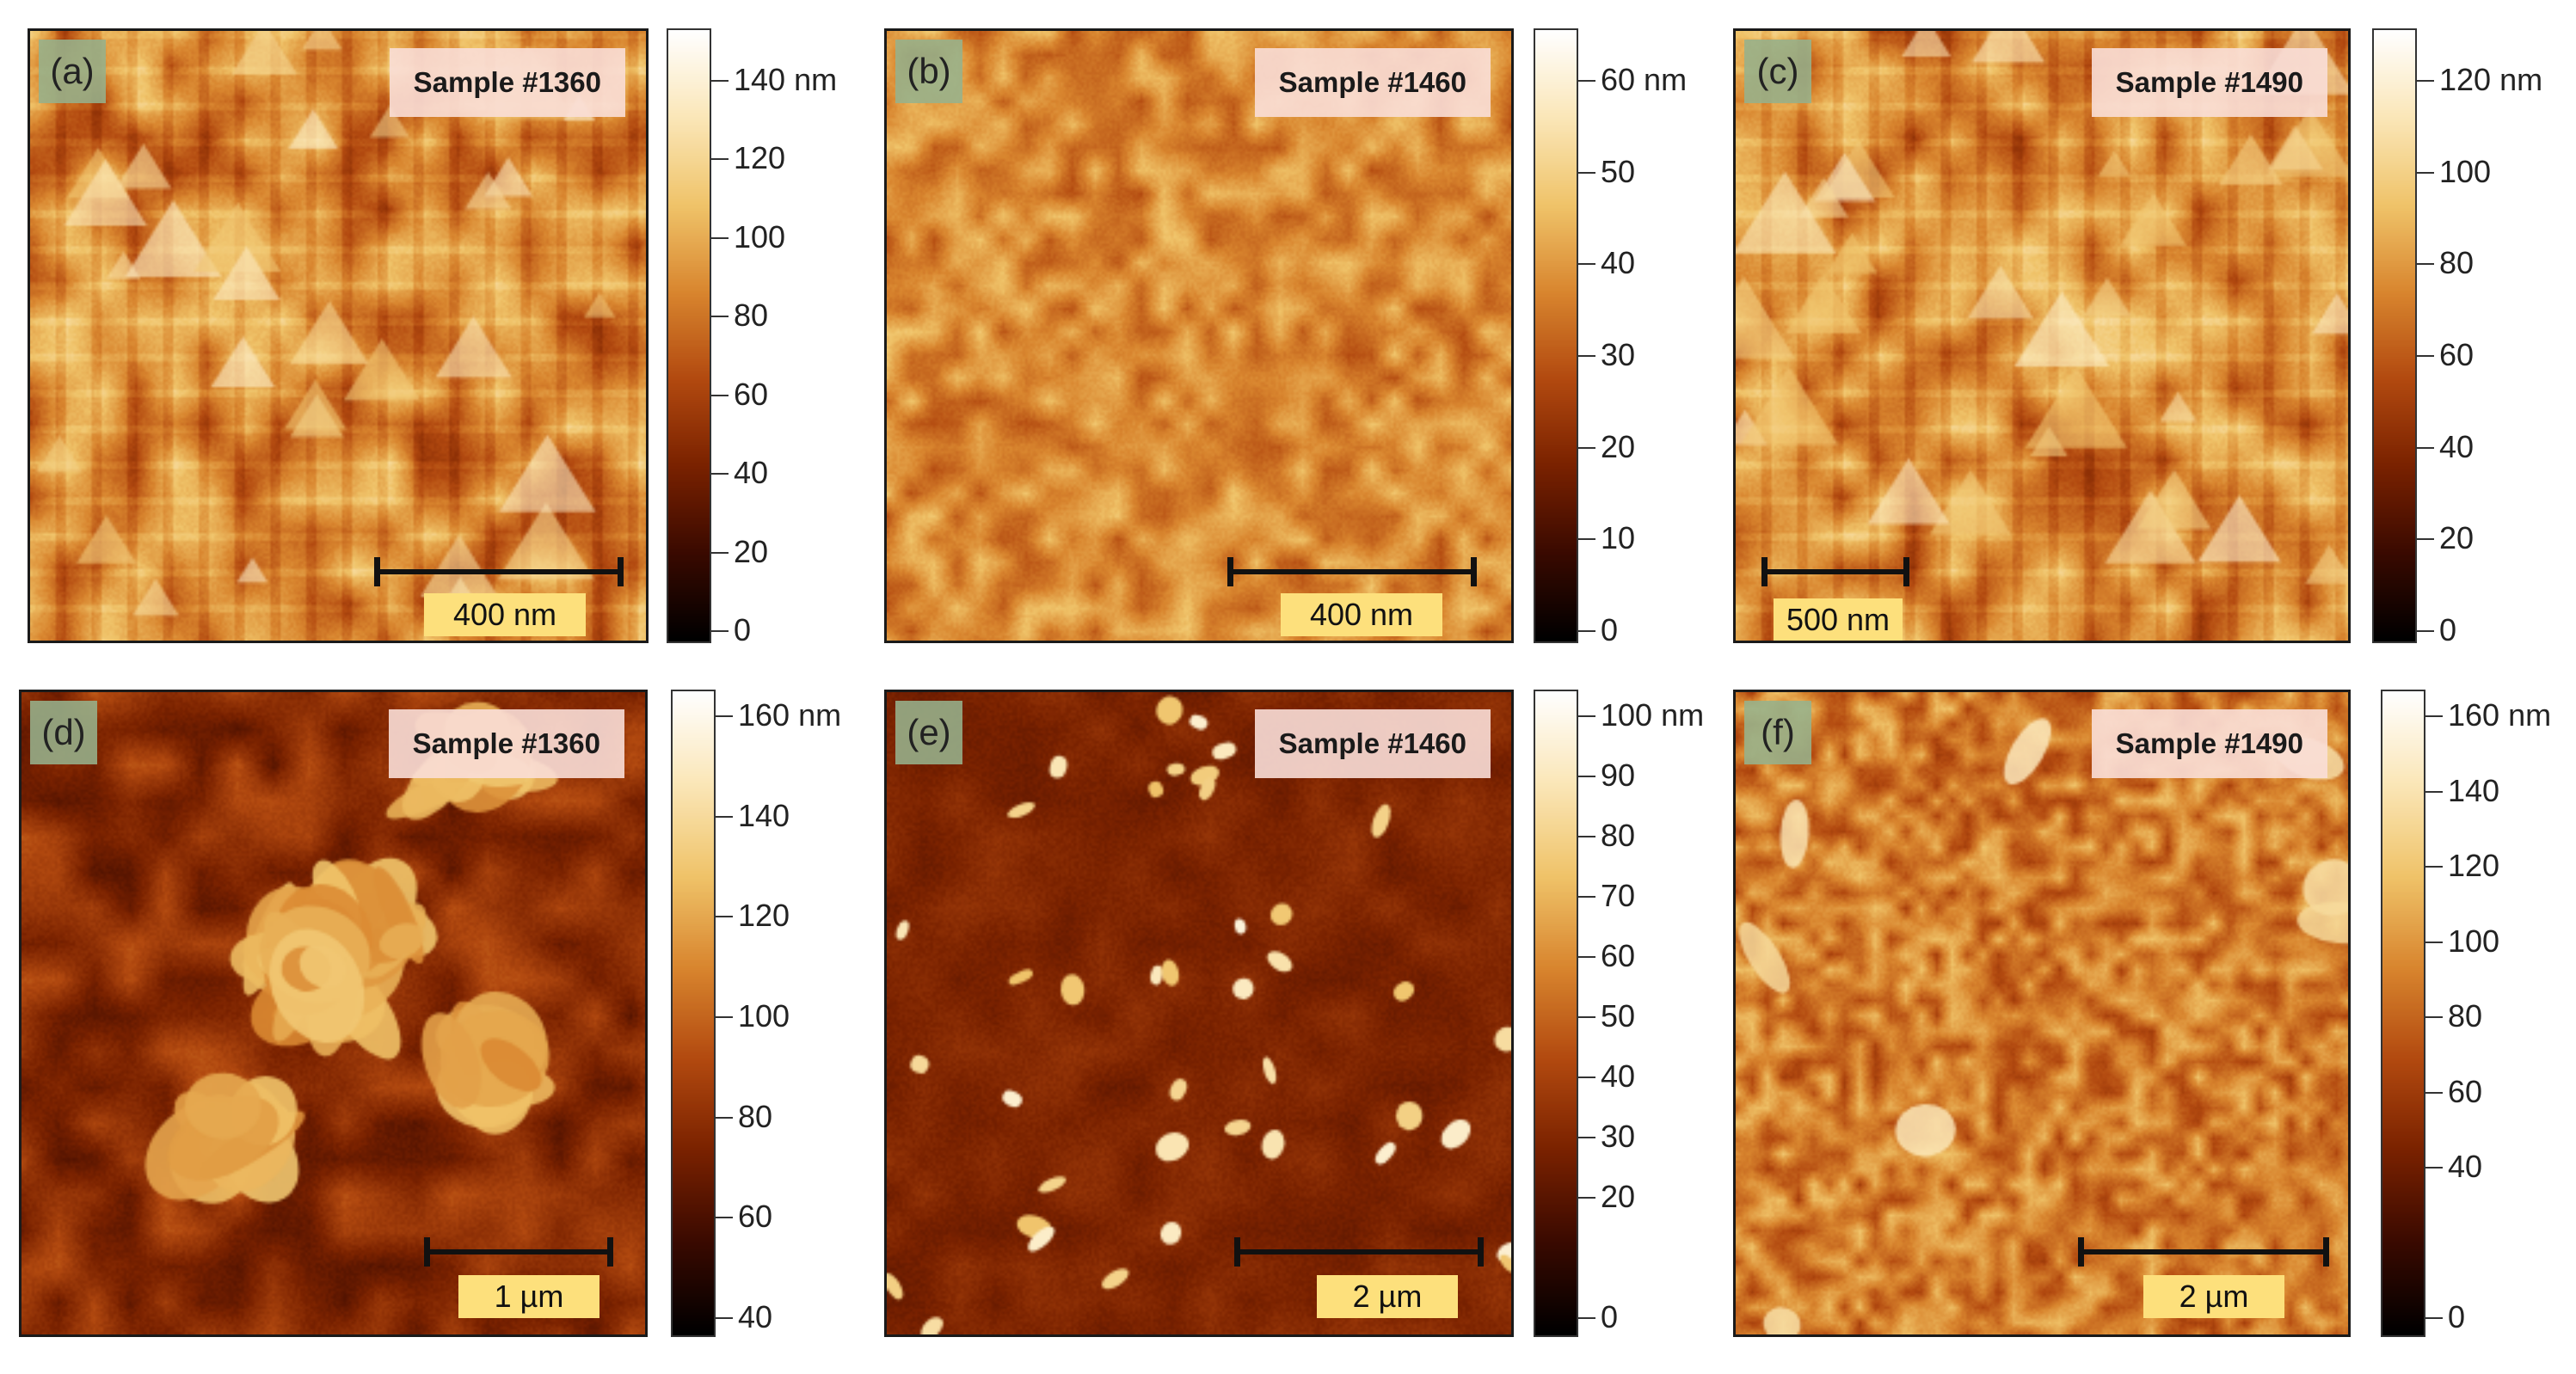 This screenshot has width=2576, height=1374. I want to click on colorbar-tick-label: 30, so click(1618, 354).